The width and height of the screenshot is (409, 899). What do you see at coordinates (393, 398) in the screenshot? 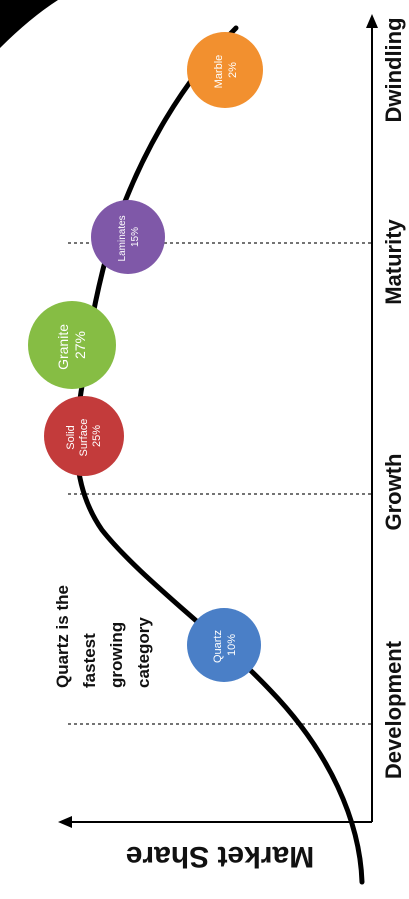
I see `stage-labels: Development Growth Maturity Dwindling` at bounding box center [393, 398].